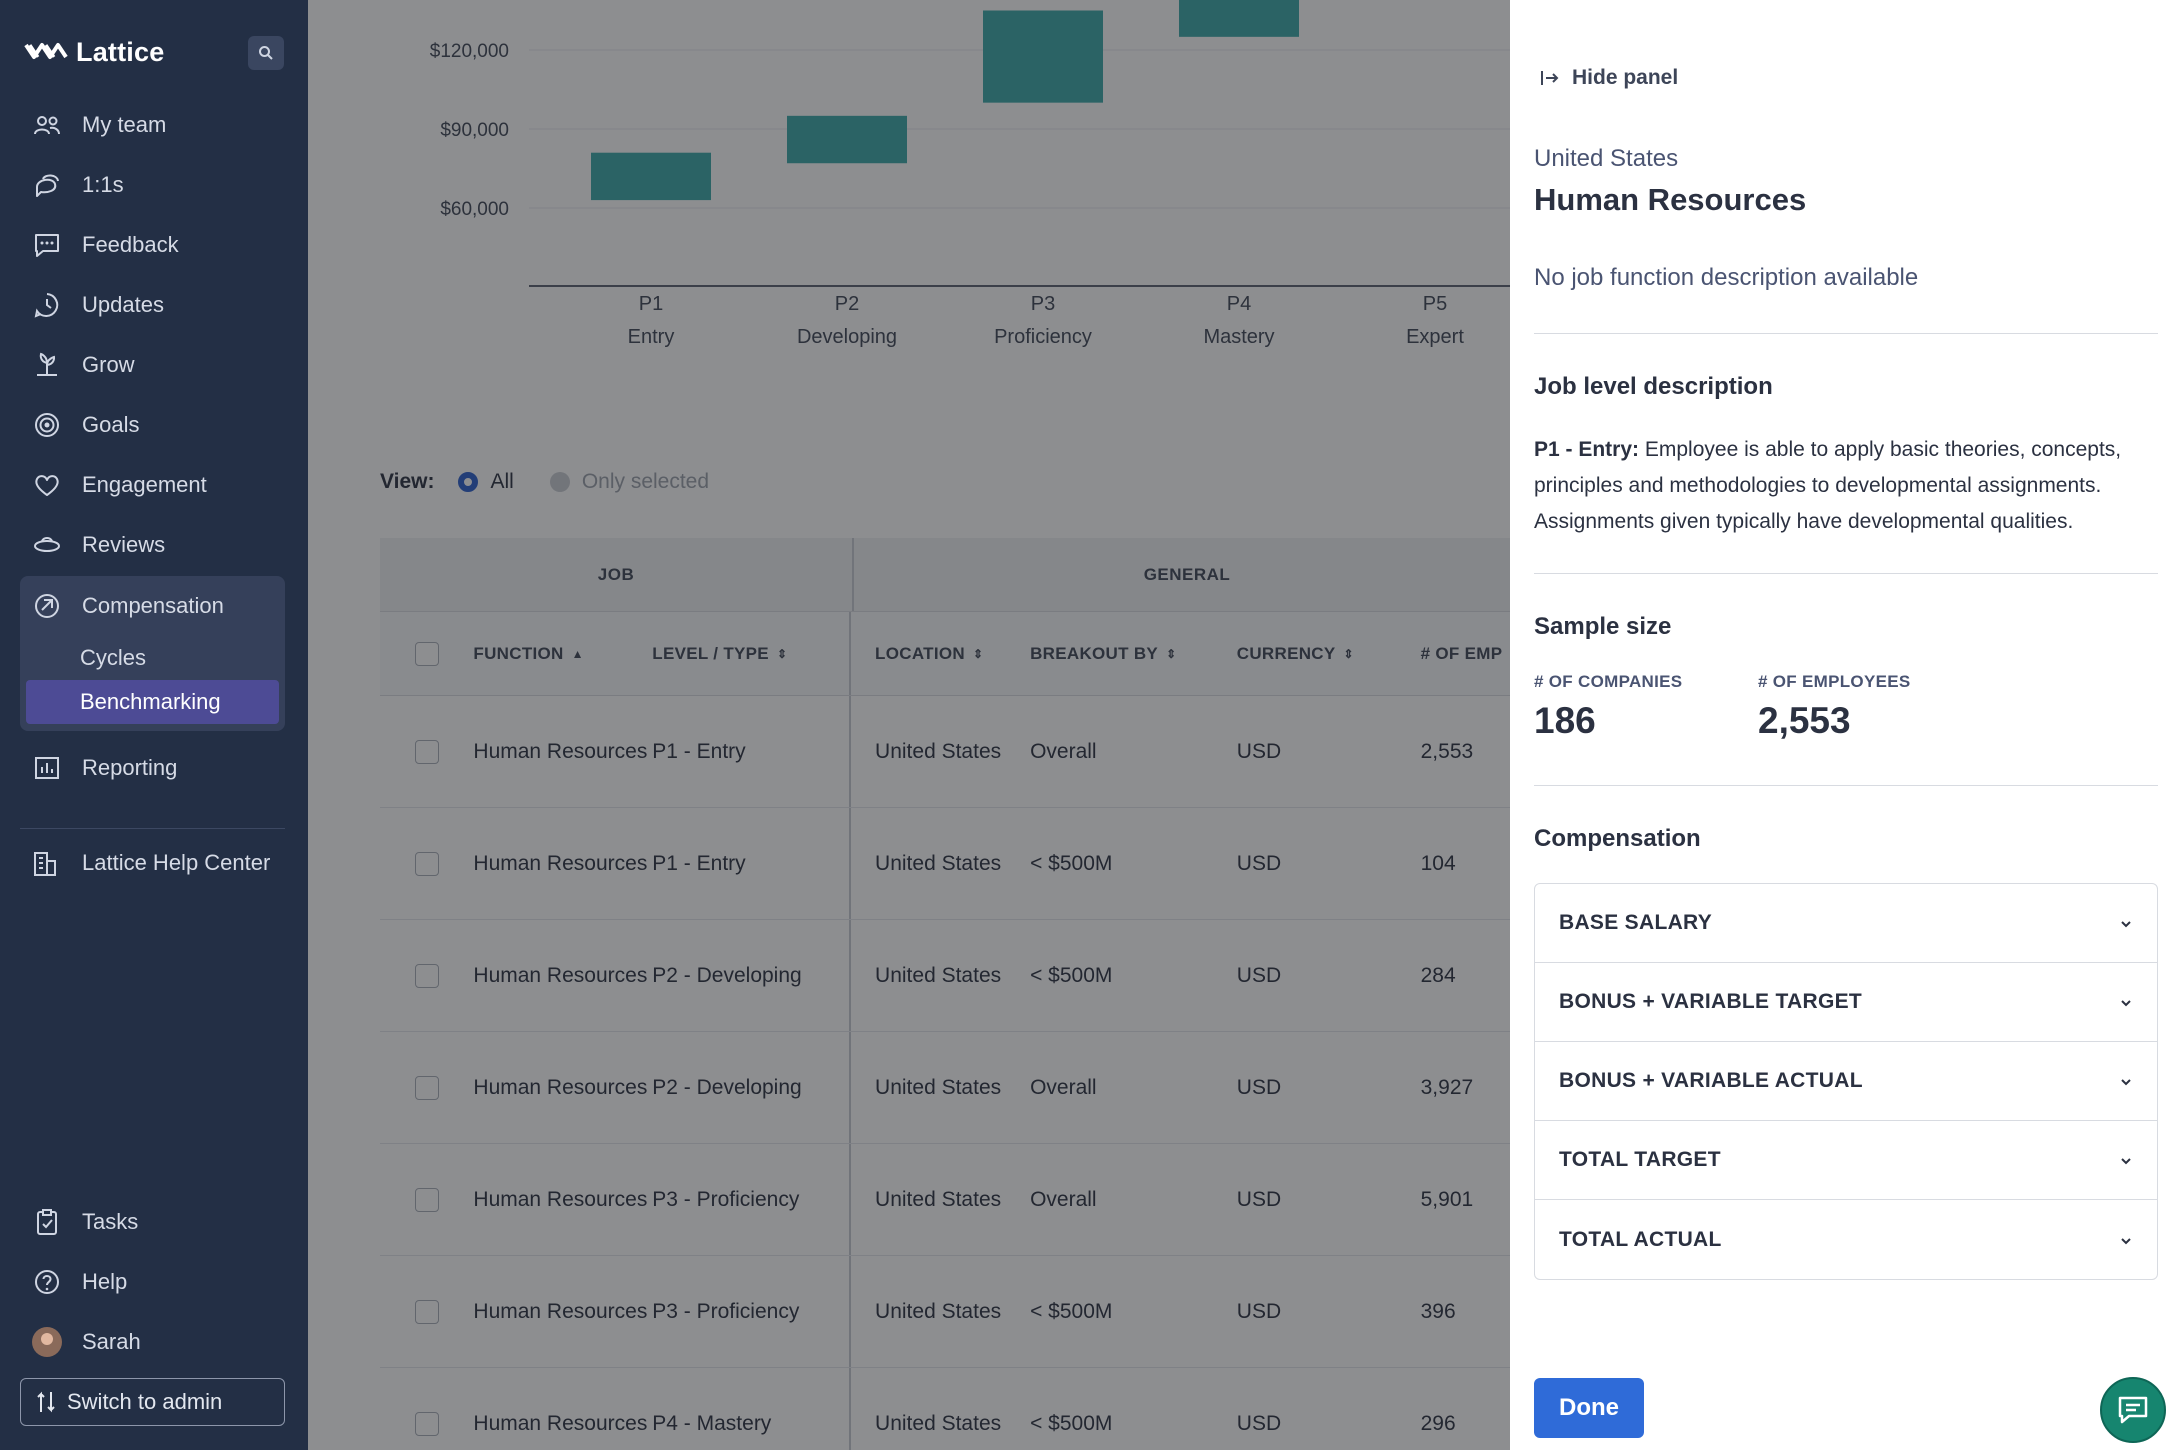  Describe the element at coordinates (105, 1281) in the screenshot. I see `nav-label: Help` at that location.